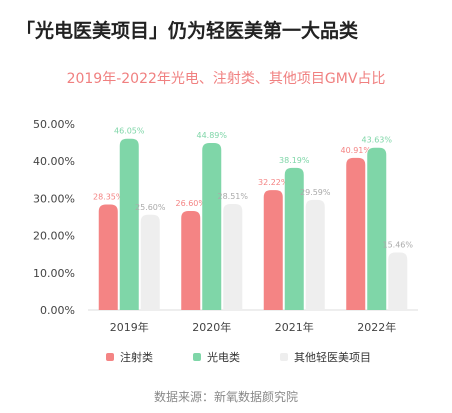 This screenshot has width=452, height=413. Describe the element at coordinates (211, 327) in the screenshot. I see `x-tick-label: 2020年` at that location.